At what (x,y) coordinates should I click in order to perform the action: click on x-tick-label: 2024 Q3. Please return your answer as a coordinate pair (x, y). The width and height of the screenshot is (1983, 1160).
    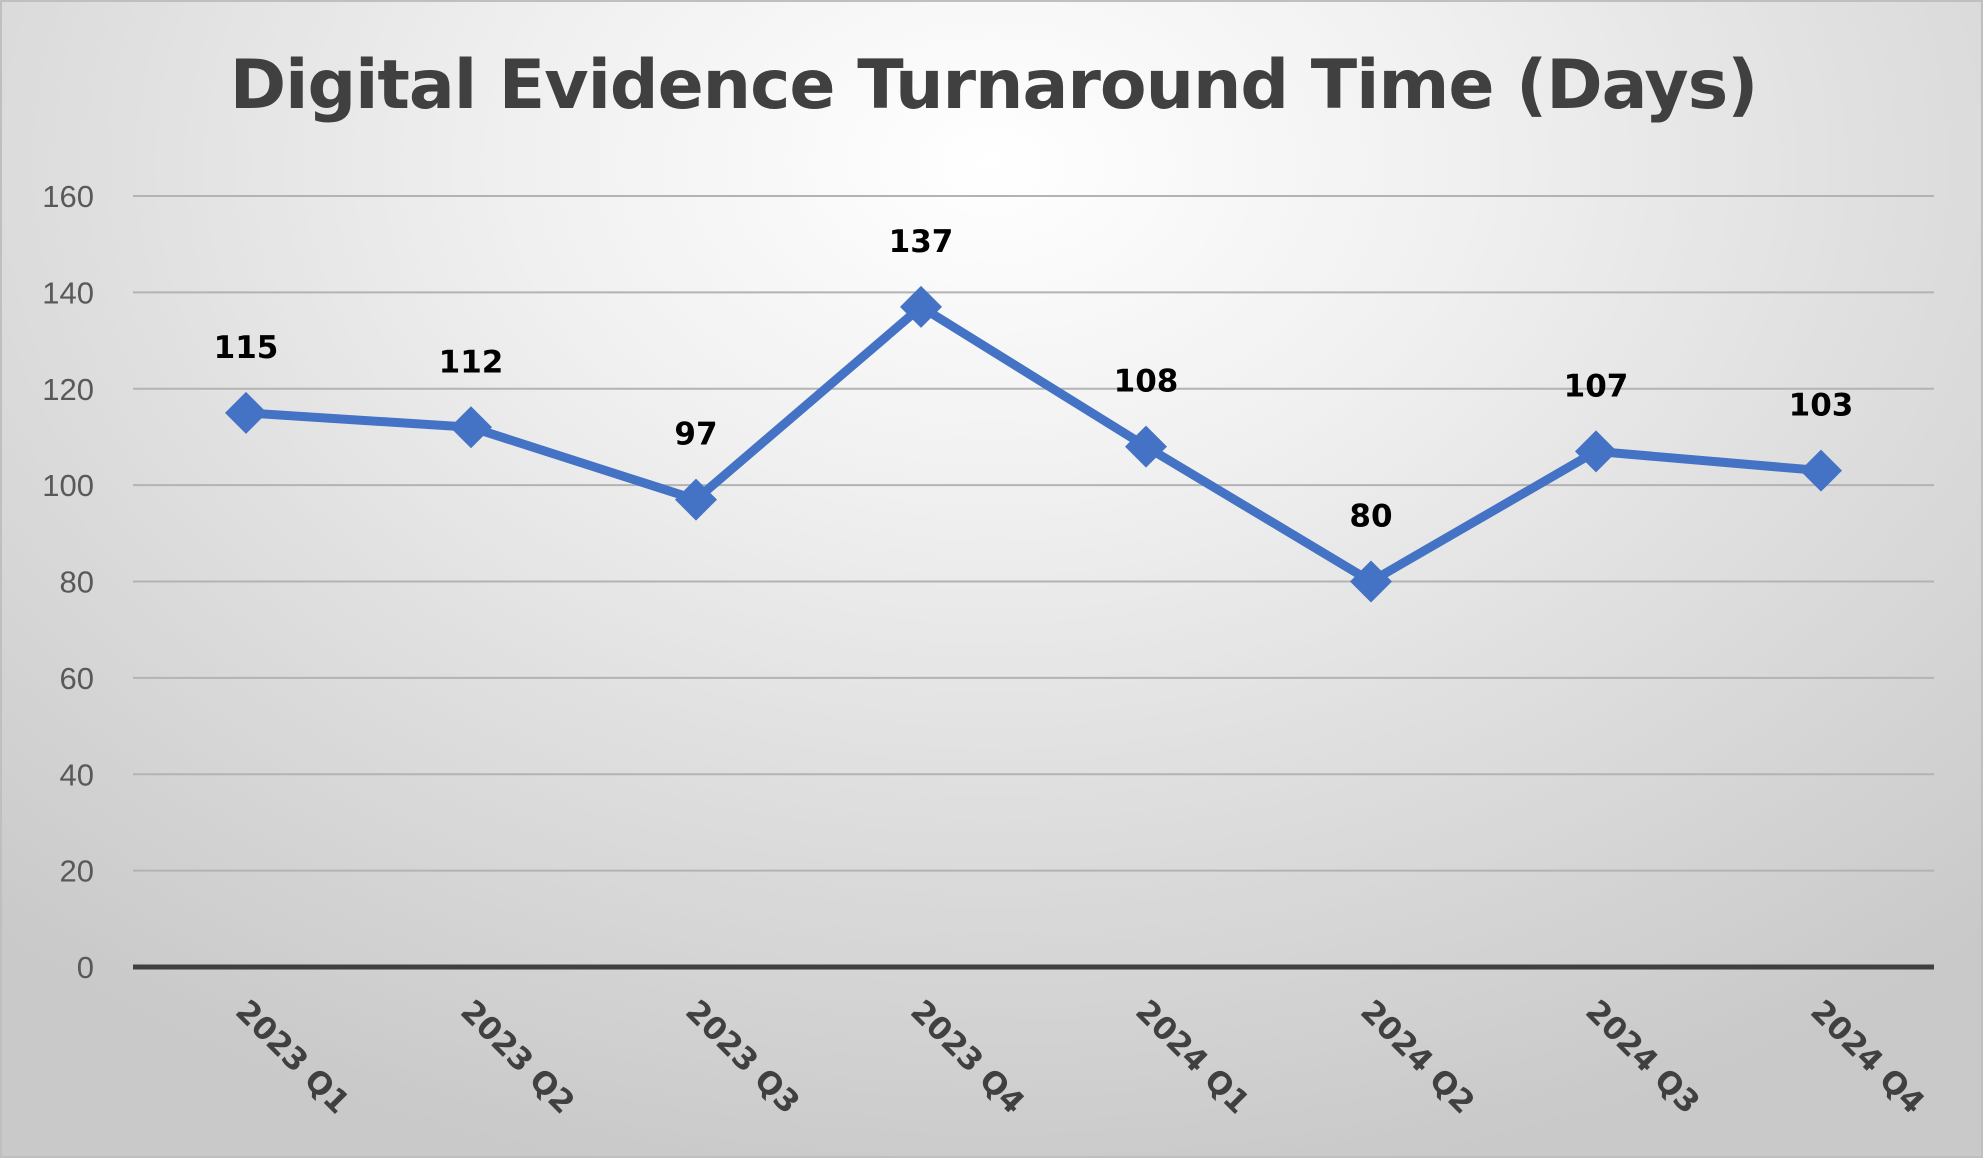
    Looking at the image, I should click on (1642, 1057).